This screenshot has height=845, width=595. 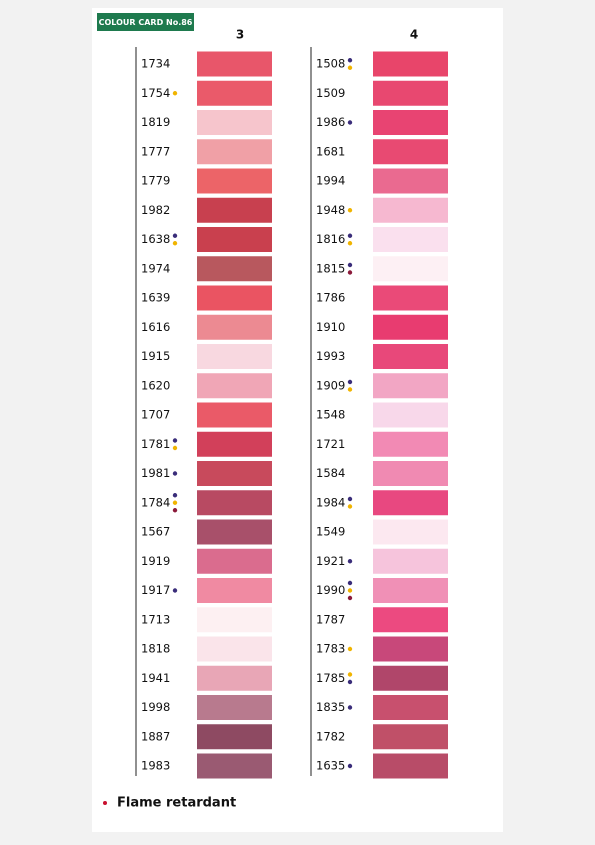 What do you see at coordinates (176, 803) in the screenshot?
I see `legend-label: Flame retardant` at bounding box center [176, 803].